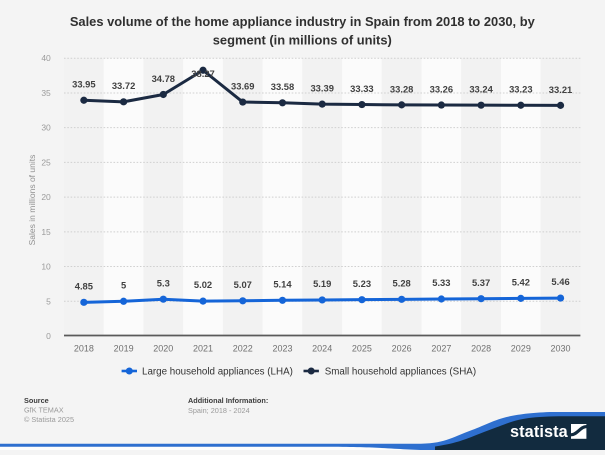  Describe the element at coordinates (560, 89) in the screenshot. I see `svg-text: 33.21` at that location.